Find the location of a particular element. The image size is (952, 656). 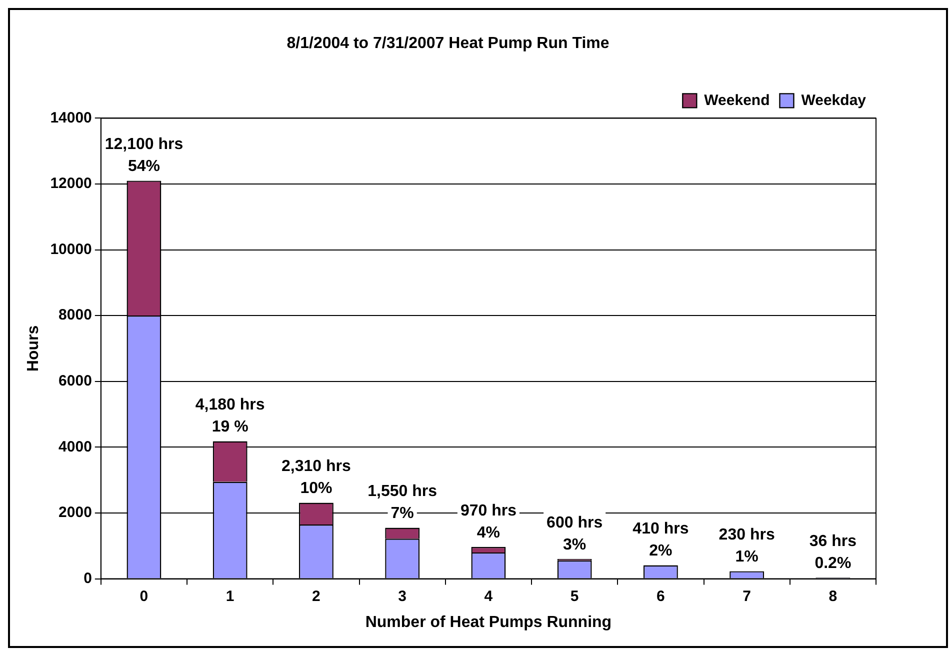

x-tick-label: 1 is located at coordinates (230, 596).